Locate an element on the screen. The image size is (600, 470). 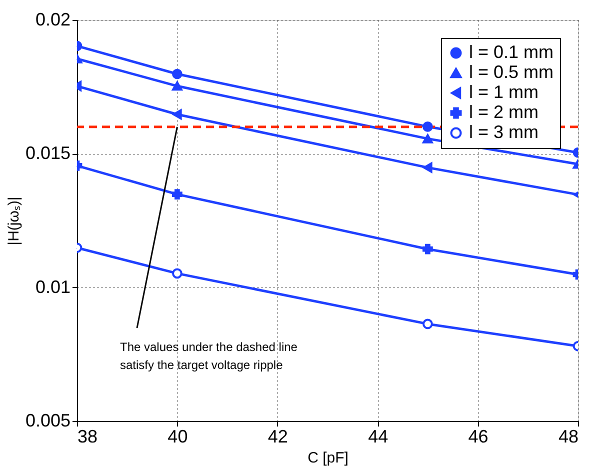
x-tick-label: 38 is located at coordinates (88, 436).